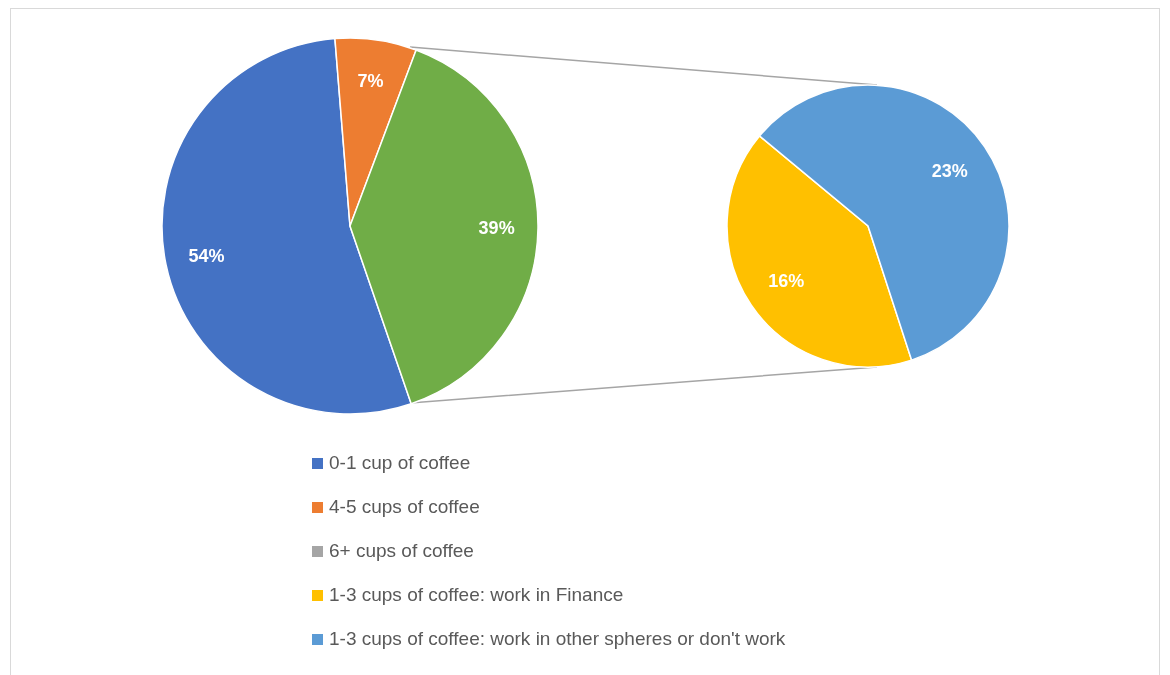 This screenshot has height=675, width=1170. What do you see at coordinates (786, 281) in the screenshot?
I see `data-label: 16%` at bounding box center [786, 281].